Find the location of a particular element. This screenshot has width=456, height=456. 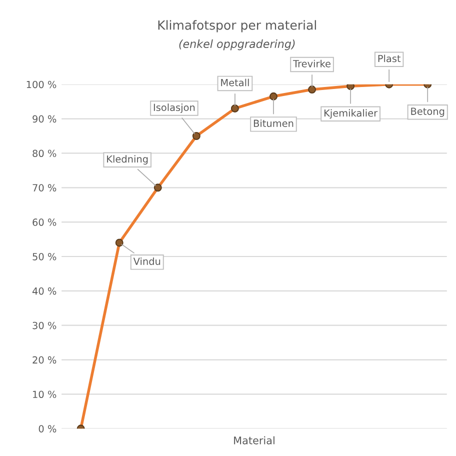

data-label: Plast is located at coordinates (389, 58).